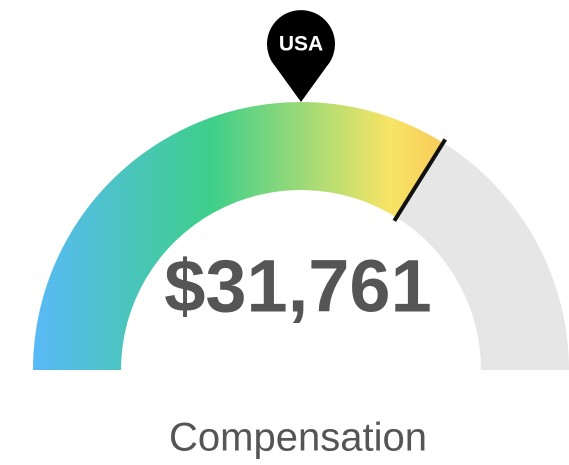 The width and height of the screenshot is (569, 465). What do you see at coordinates (482, 256) in the screenshot?
I see `gauge-track` at bounding box center [482, 256].